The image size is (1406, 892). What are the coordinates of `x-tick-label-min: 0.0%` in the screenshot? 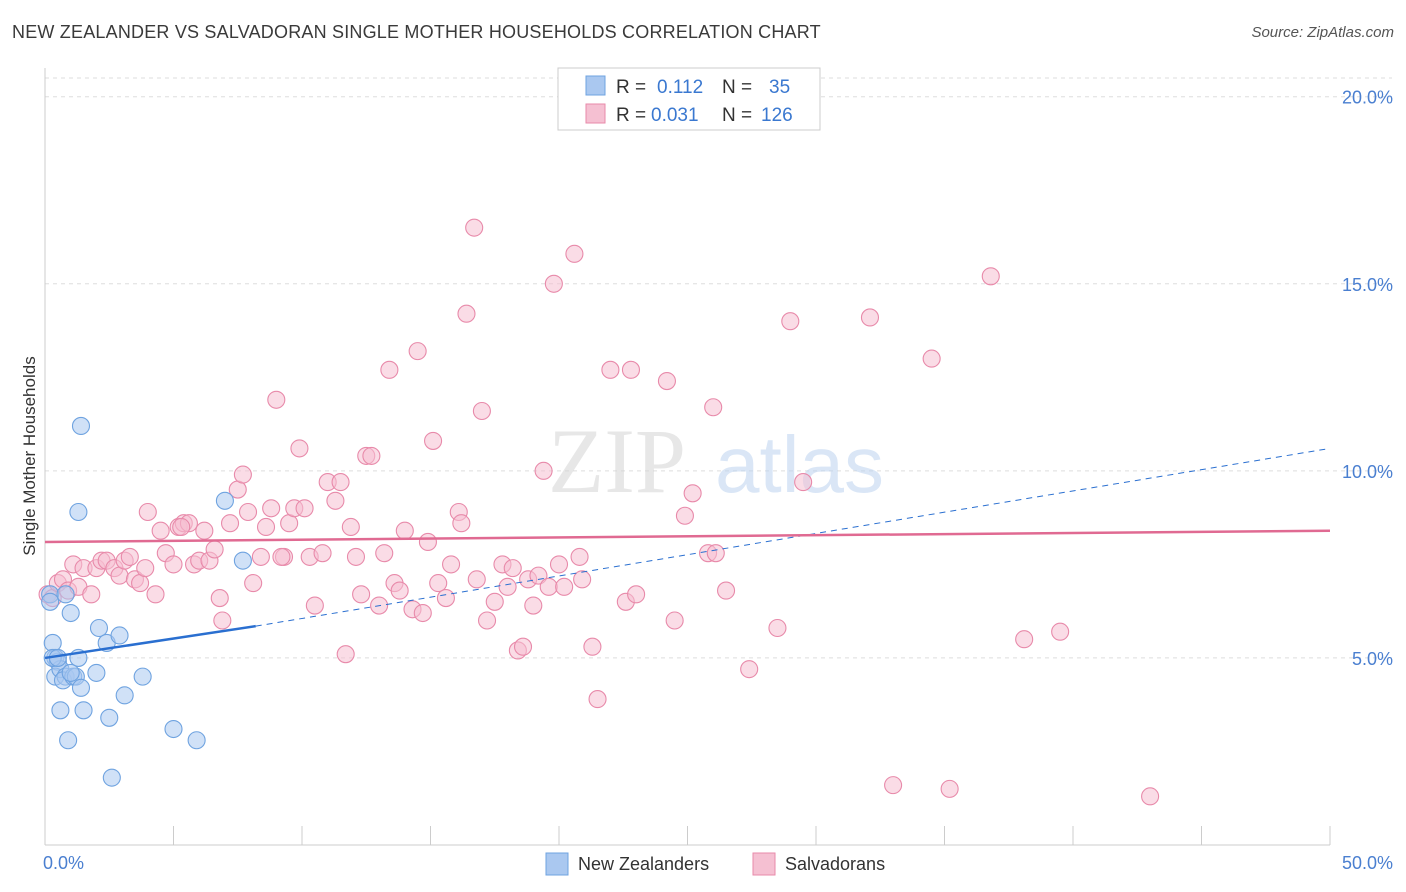 It's located at (63, 863).